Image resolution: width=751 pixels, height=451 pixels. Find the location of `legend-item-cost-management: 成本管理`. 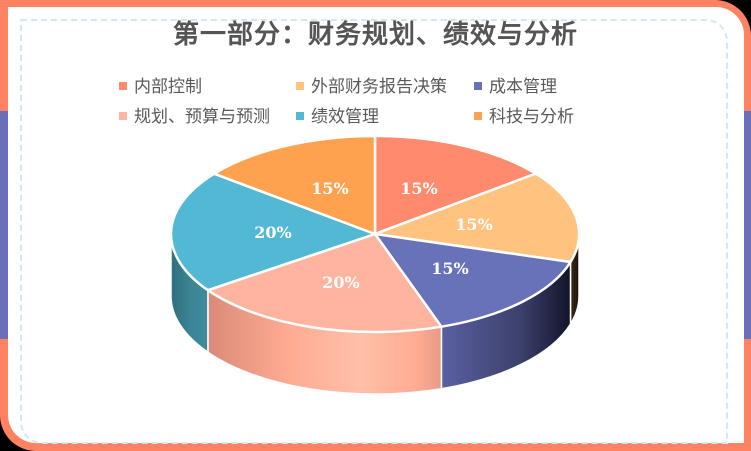

legend-item-cost-management: 成本管理 is located at coordinates (515, 87).